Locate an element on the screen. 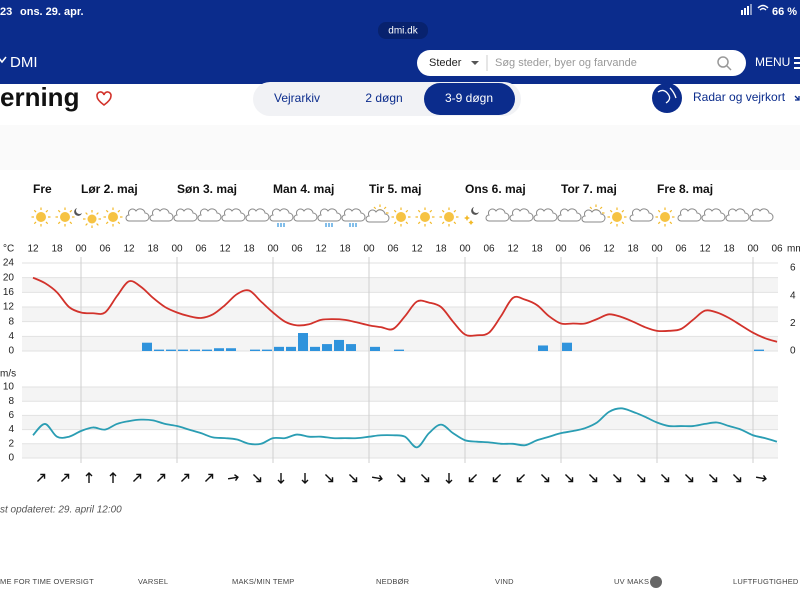 This screenshot has width=800, height=600. status-date: ons. 29. apr. is located at coordinates (52, 12).